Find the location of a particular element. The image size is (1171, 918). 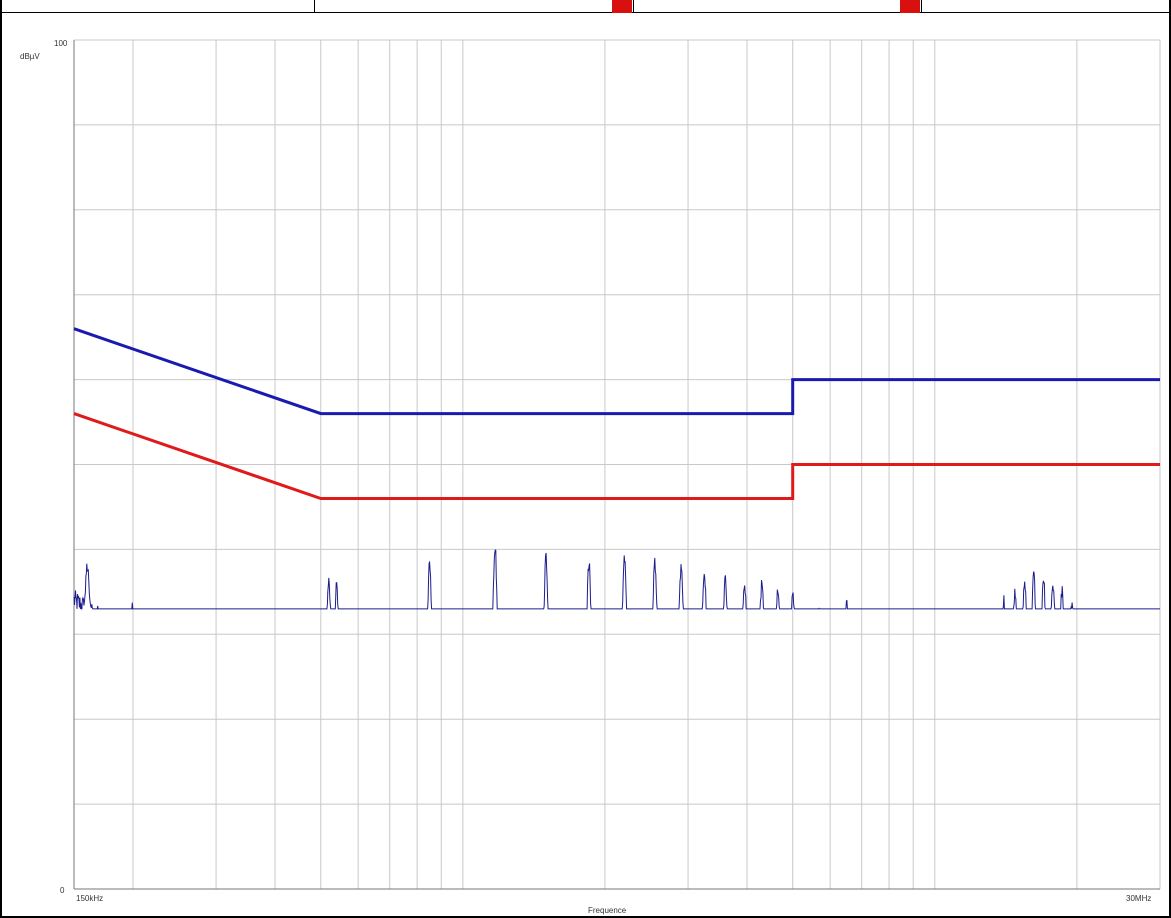

average-limit-line is located at coordinates (616, 456).